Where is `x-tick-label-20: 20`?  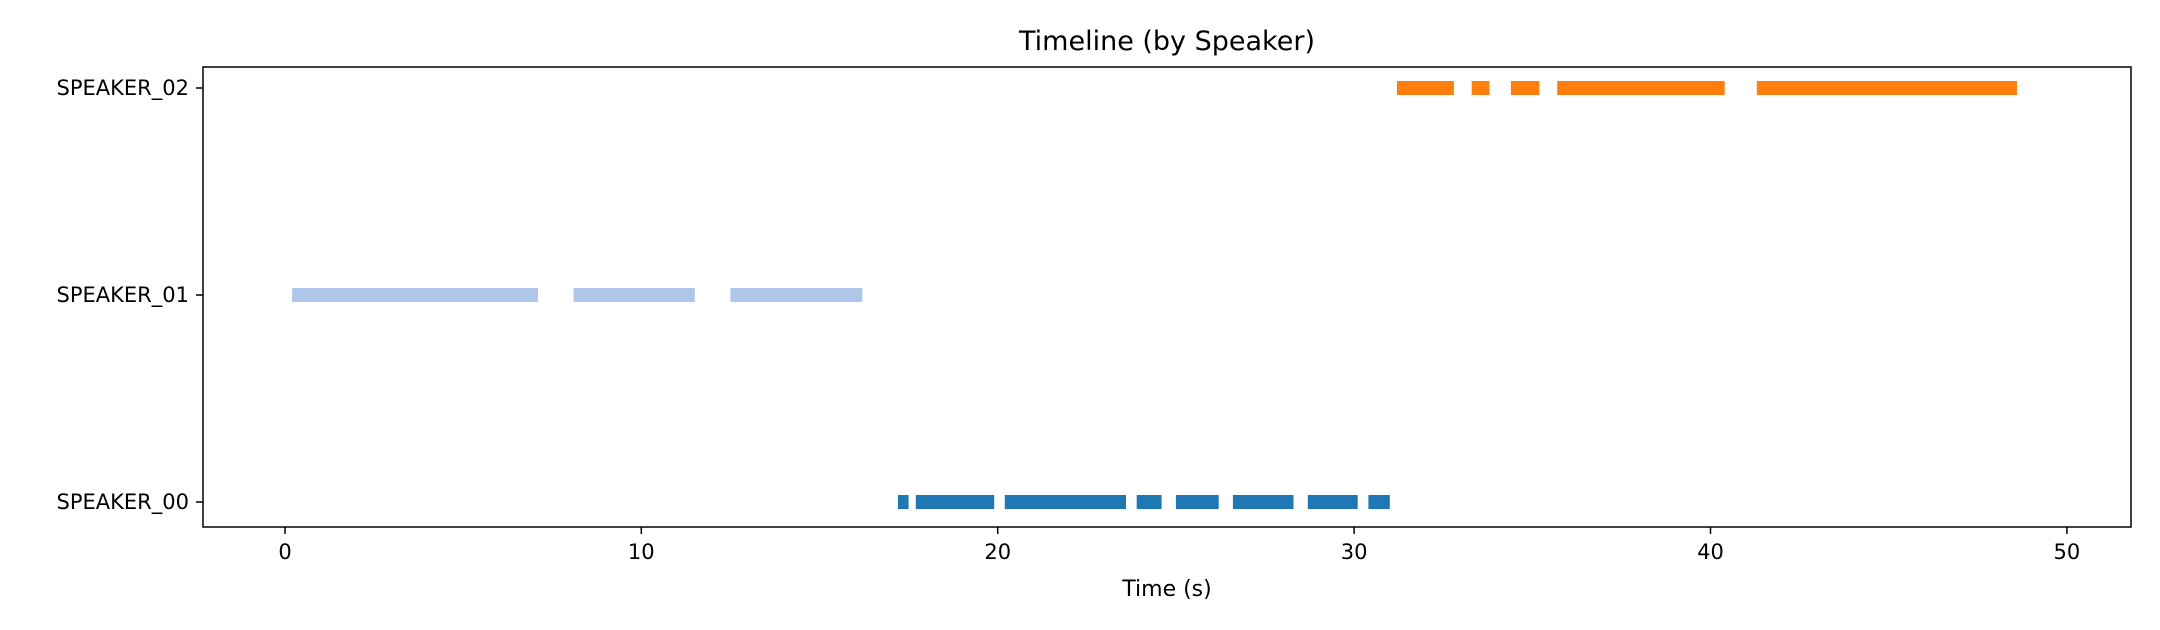
x-tick-label-20: 20 is located at coordinates (997, 552).